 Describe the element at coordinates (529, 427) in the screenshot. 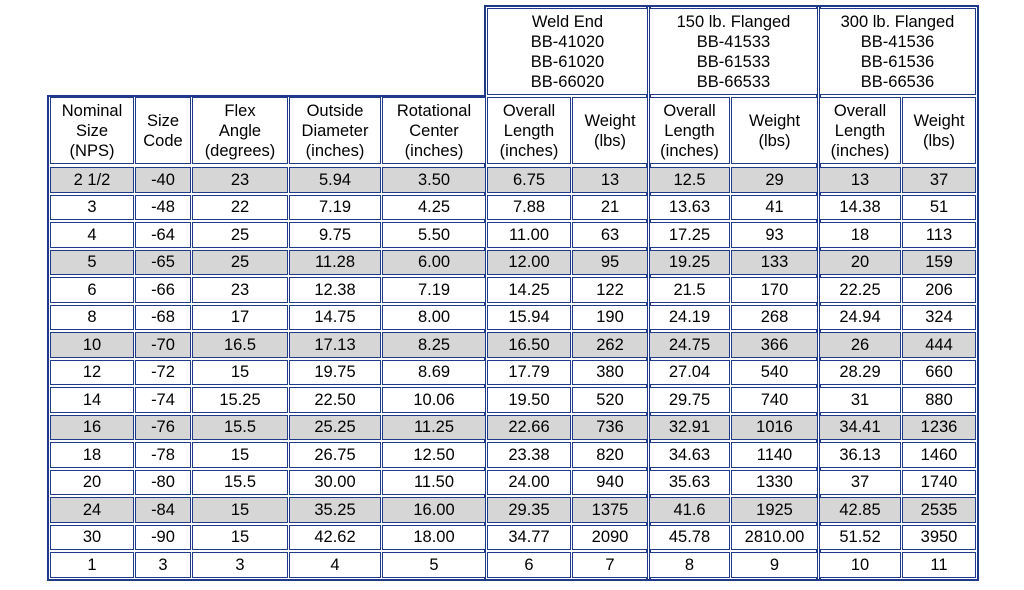

I see `table-cell: 22.66` at that location.